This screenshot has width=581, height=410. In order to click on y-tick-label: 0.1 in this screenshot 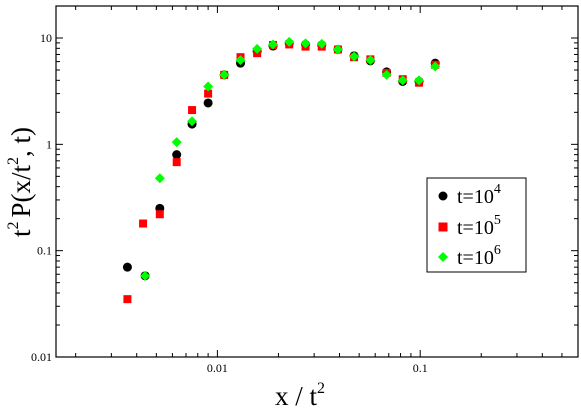, I will do `click(44, 251)`.